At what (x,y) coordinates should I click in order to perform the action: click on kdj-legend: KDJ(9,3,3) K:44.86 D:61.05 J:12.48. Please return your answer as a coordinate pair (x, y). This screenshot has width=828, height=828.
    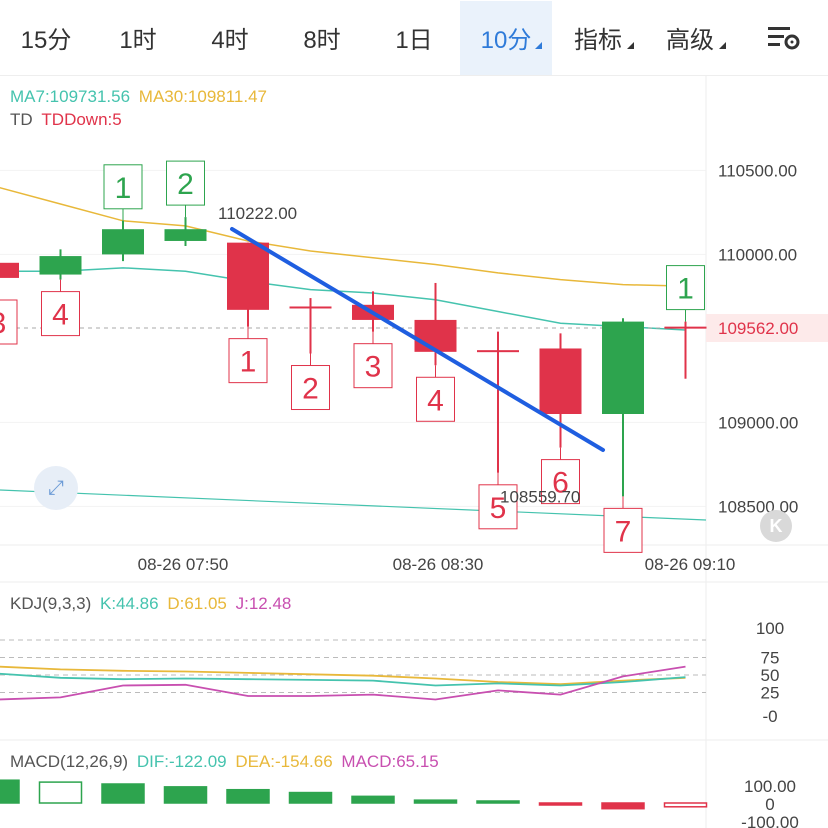
    Looking at the image, I should click on (150, 604).